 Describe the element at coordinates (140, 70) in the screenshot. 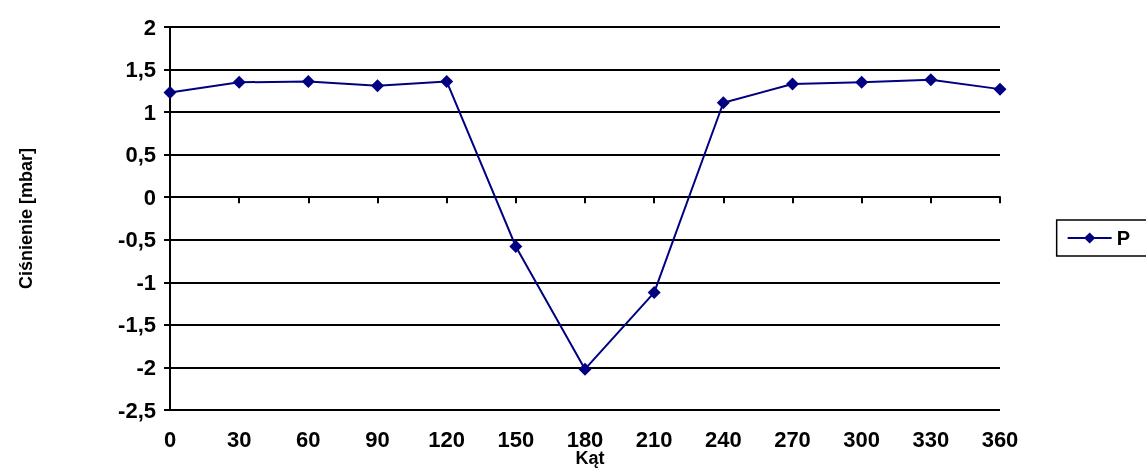

I see `y-tick-label: 1,5` at that location.